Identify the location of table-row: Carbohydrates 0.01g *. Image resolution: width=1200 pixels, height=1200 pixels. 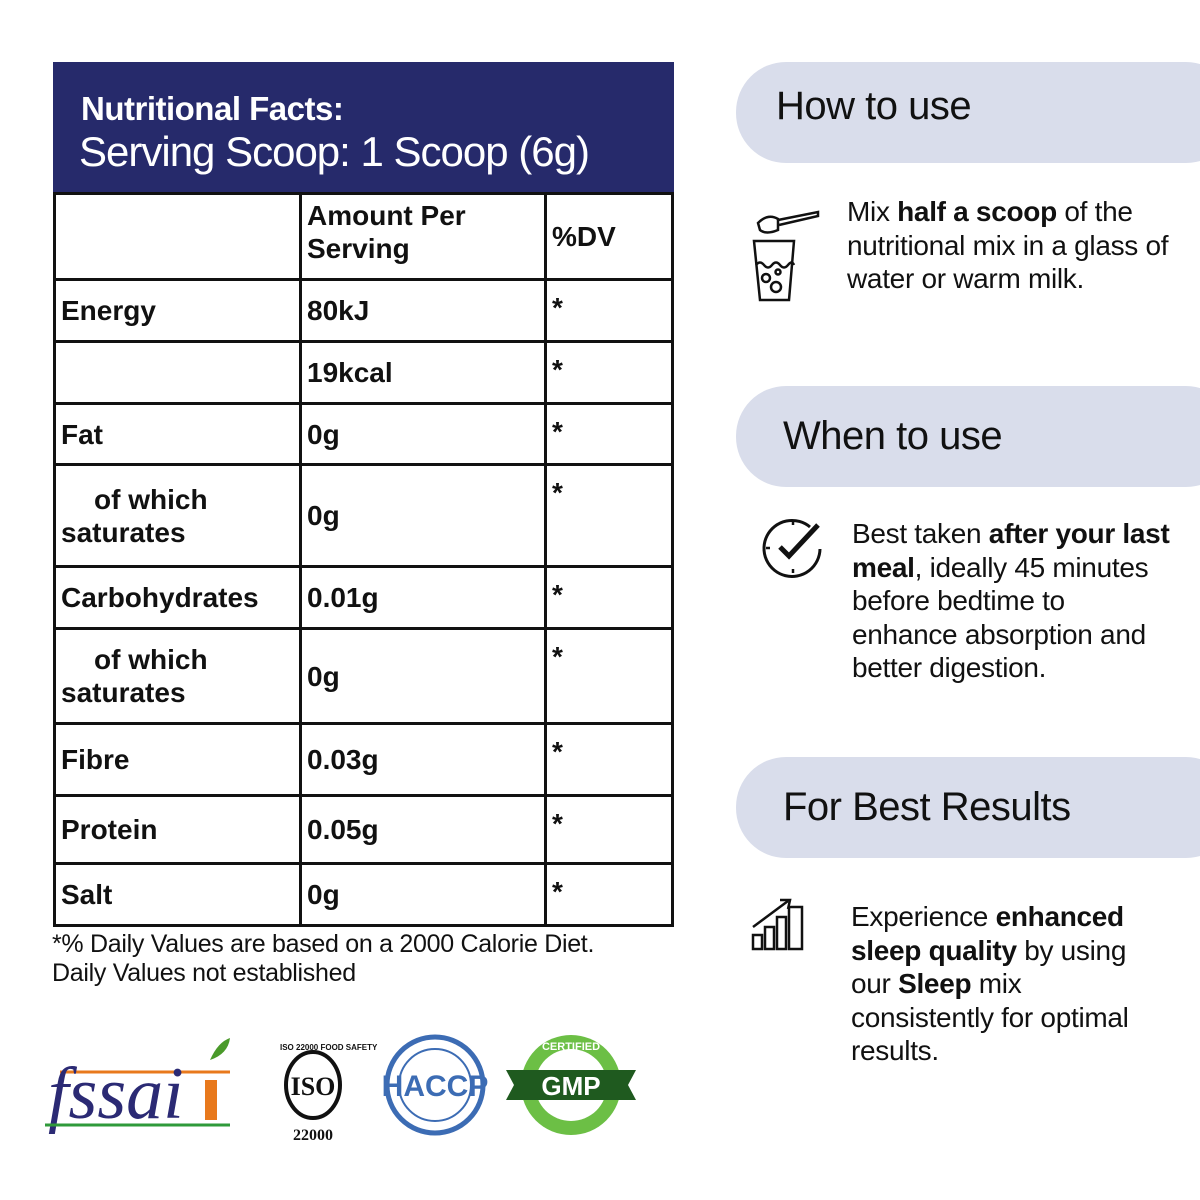
(363, 597).